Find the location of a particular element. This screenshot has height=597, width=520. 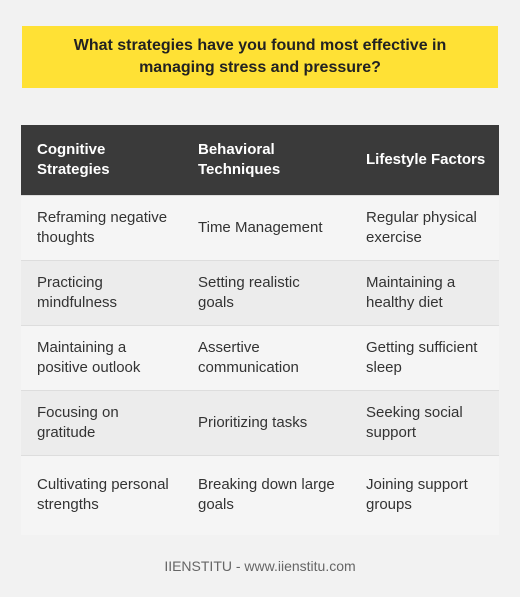

table-cell: Focusing on gratitude is located at coordinates (101, 422).